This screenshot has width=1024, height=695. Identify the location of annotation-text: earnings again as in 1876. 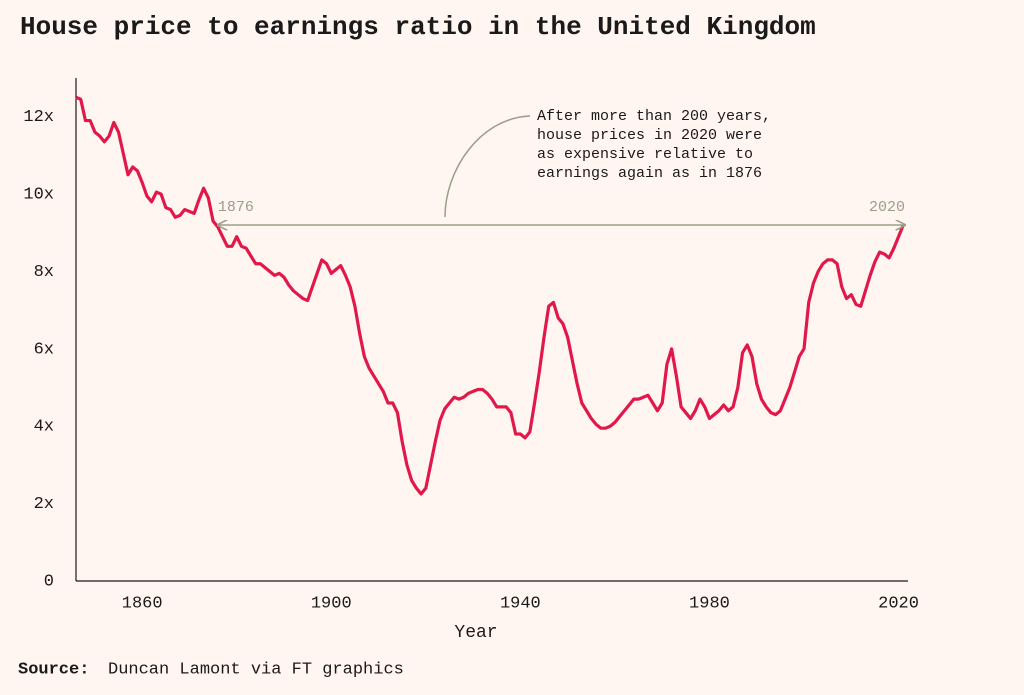
(649, 173).